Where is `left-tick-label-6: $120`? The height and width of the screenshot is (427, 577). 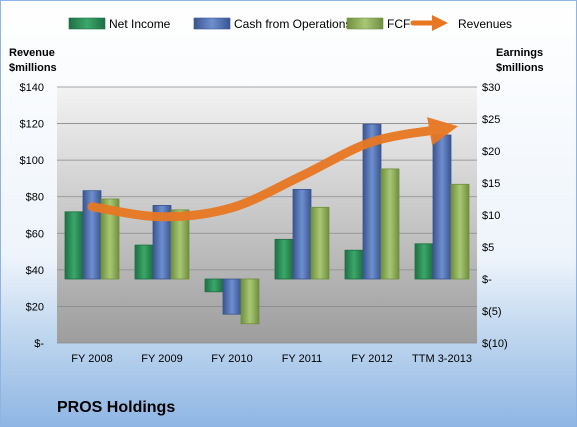
left-tick-label-6: $120 is located at coordinates (32, 125).